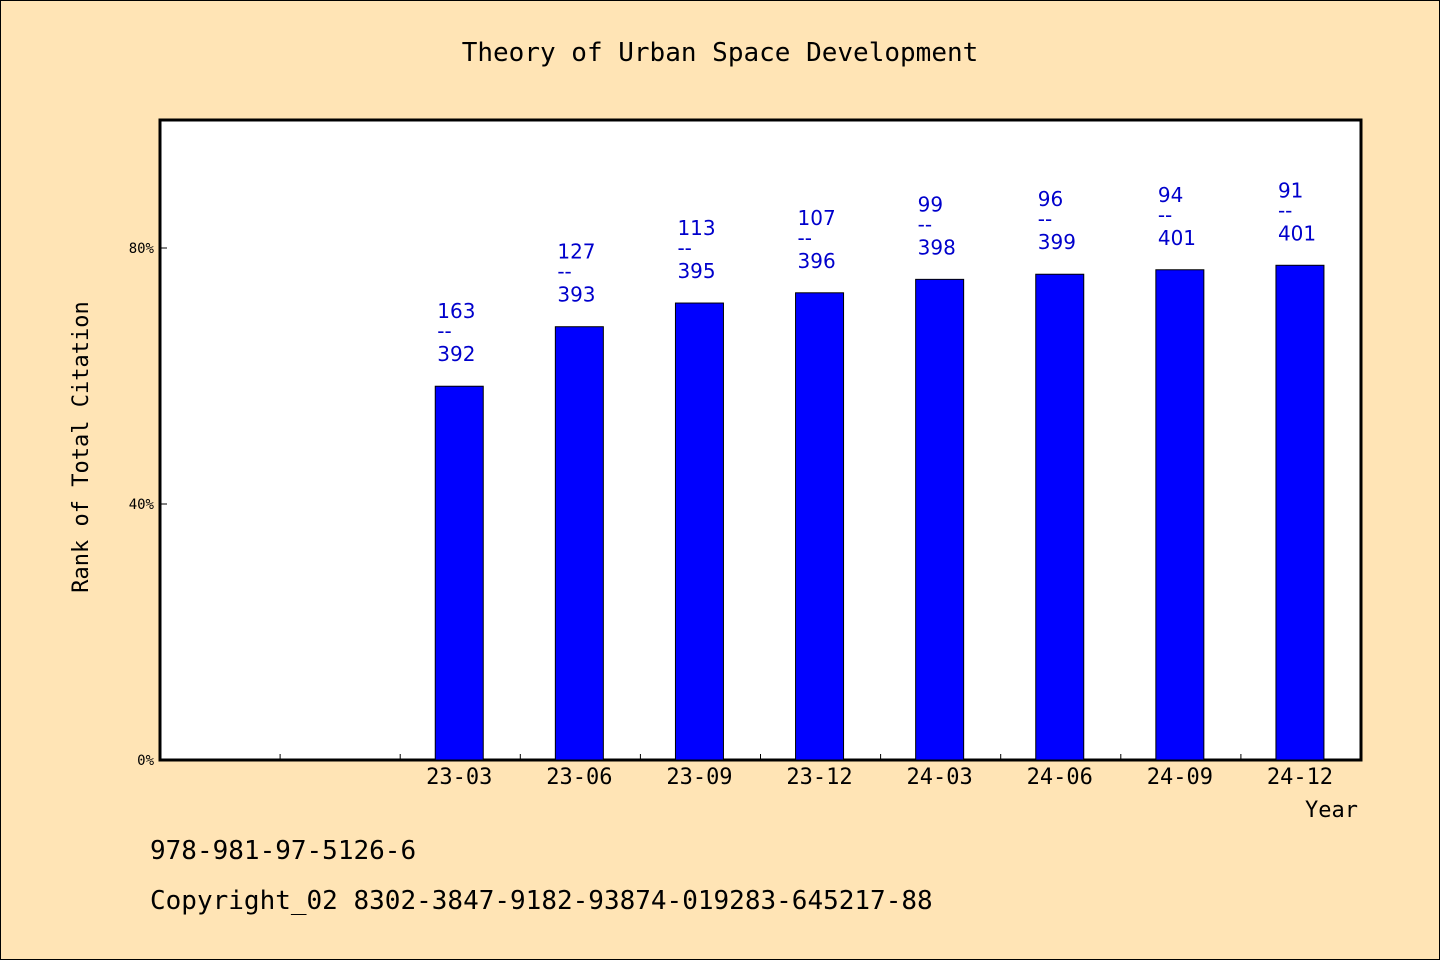 The image size is (1440, 960). Describe the element at coordinates (459, 777) in the screenshot. I see `x-tick-label: 23-03` at that location.